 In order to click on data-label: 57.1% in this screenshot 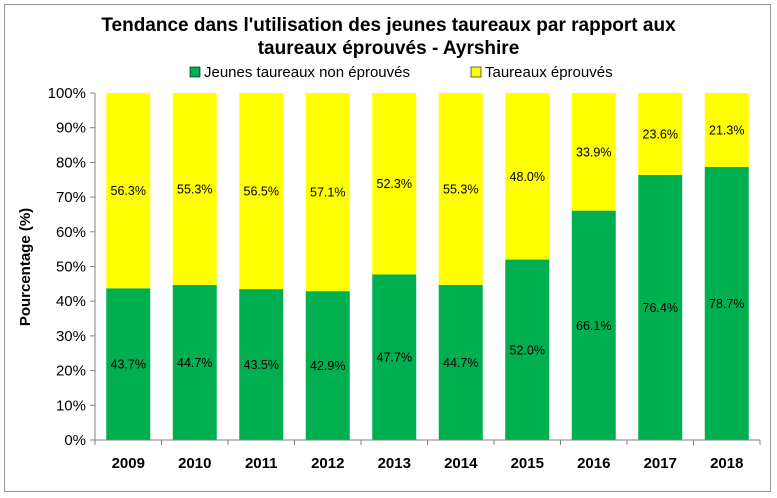, I will do `click(327, 193)`.